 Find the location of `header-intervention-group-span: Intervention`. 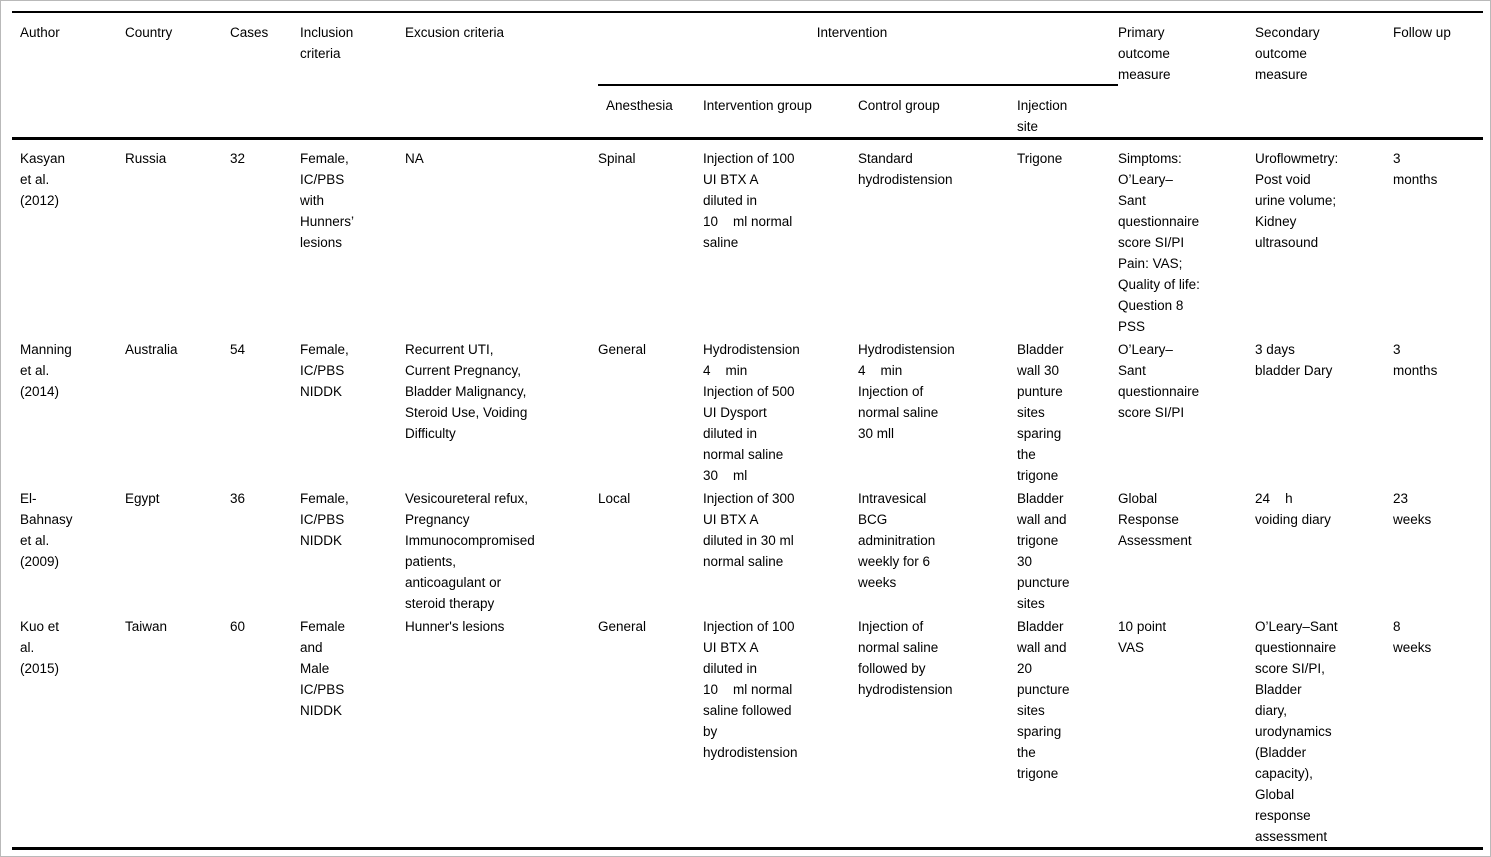

header-intervention-group-span: Intervention is located at coordinates (858, 49).